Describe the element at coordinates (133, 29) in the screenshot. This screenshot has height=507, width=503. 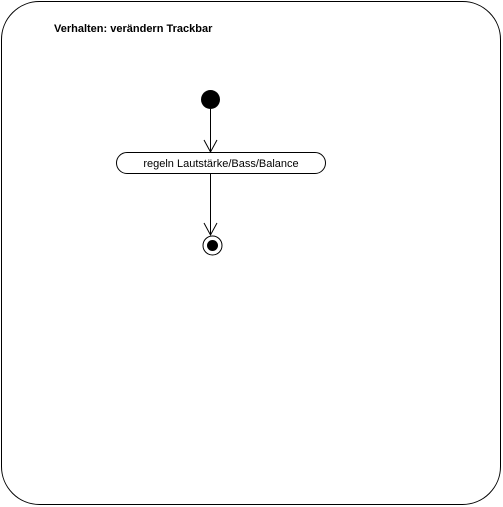
I see `diagram-title: Verhalten: verändern Trackbar` at that location.